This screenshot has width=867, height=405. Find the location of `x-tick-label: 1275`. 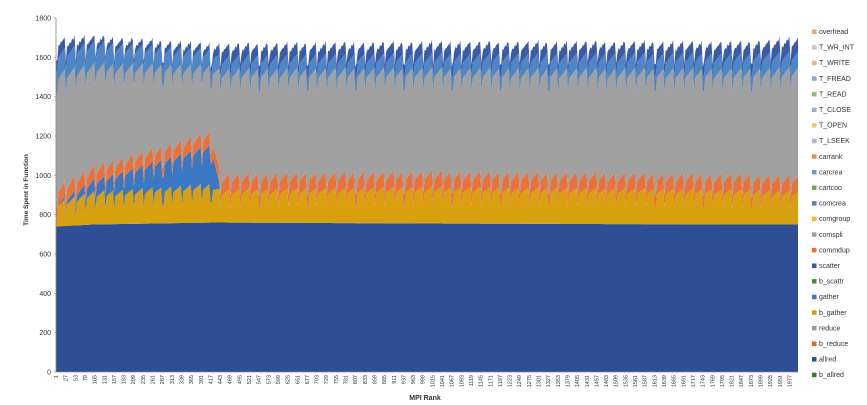

x-tick-label: 1275 is located at coordinates (530, 381).